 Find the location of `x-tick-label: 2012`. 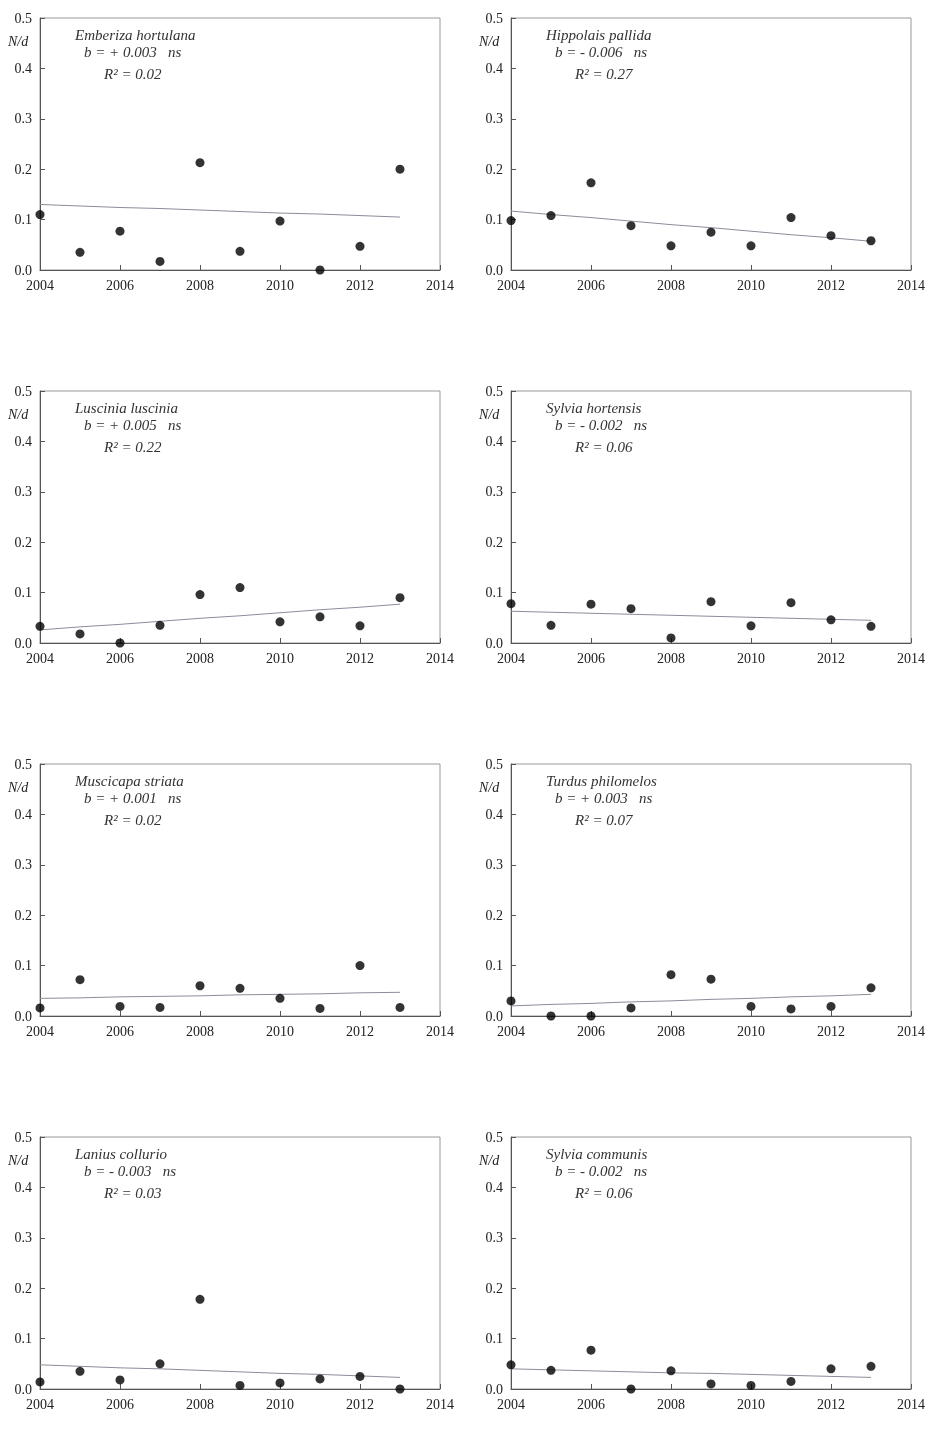

x-tick-label: 2012 is located at coordinates (831, 1031).